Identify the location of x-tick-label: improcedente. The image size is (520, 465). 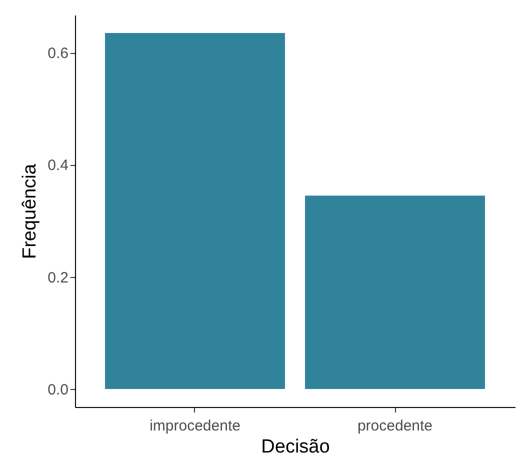
(195, 426).